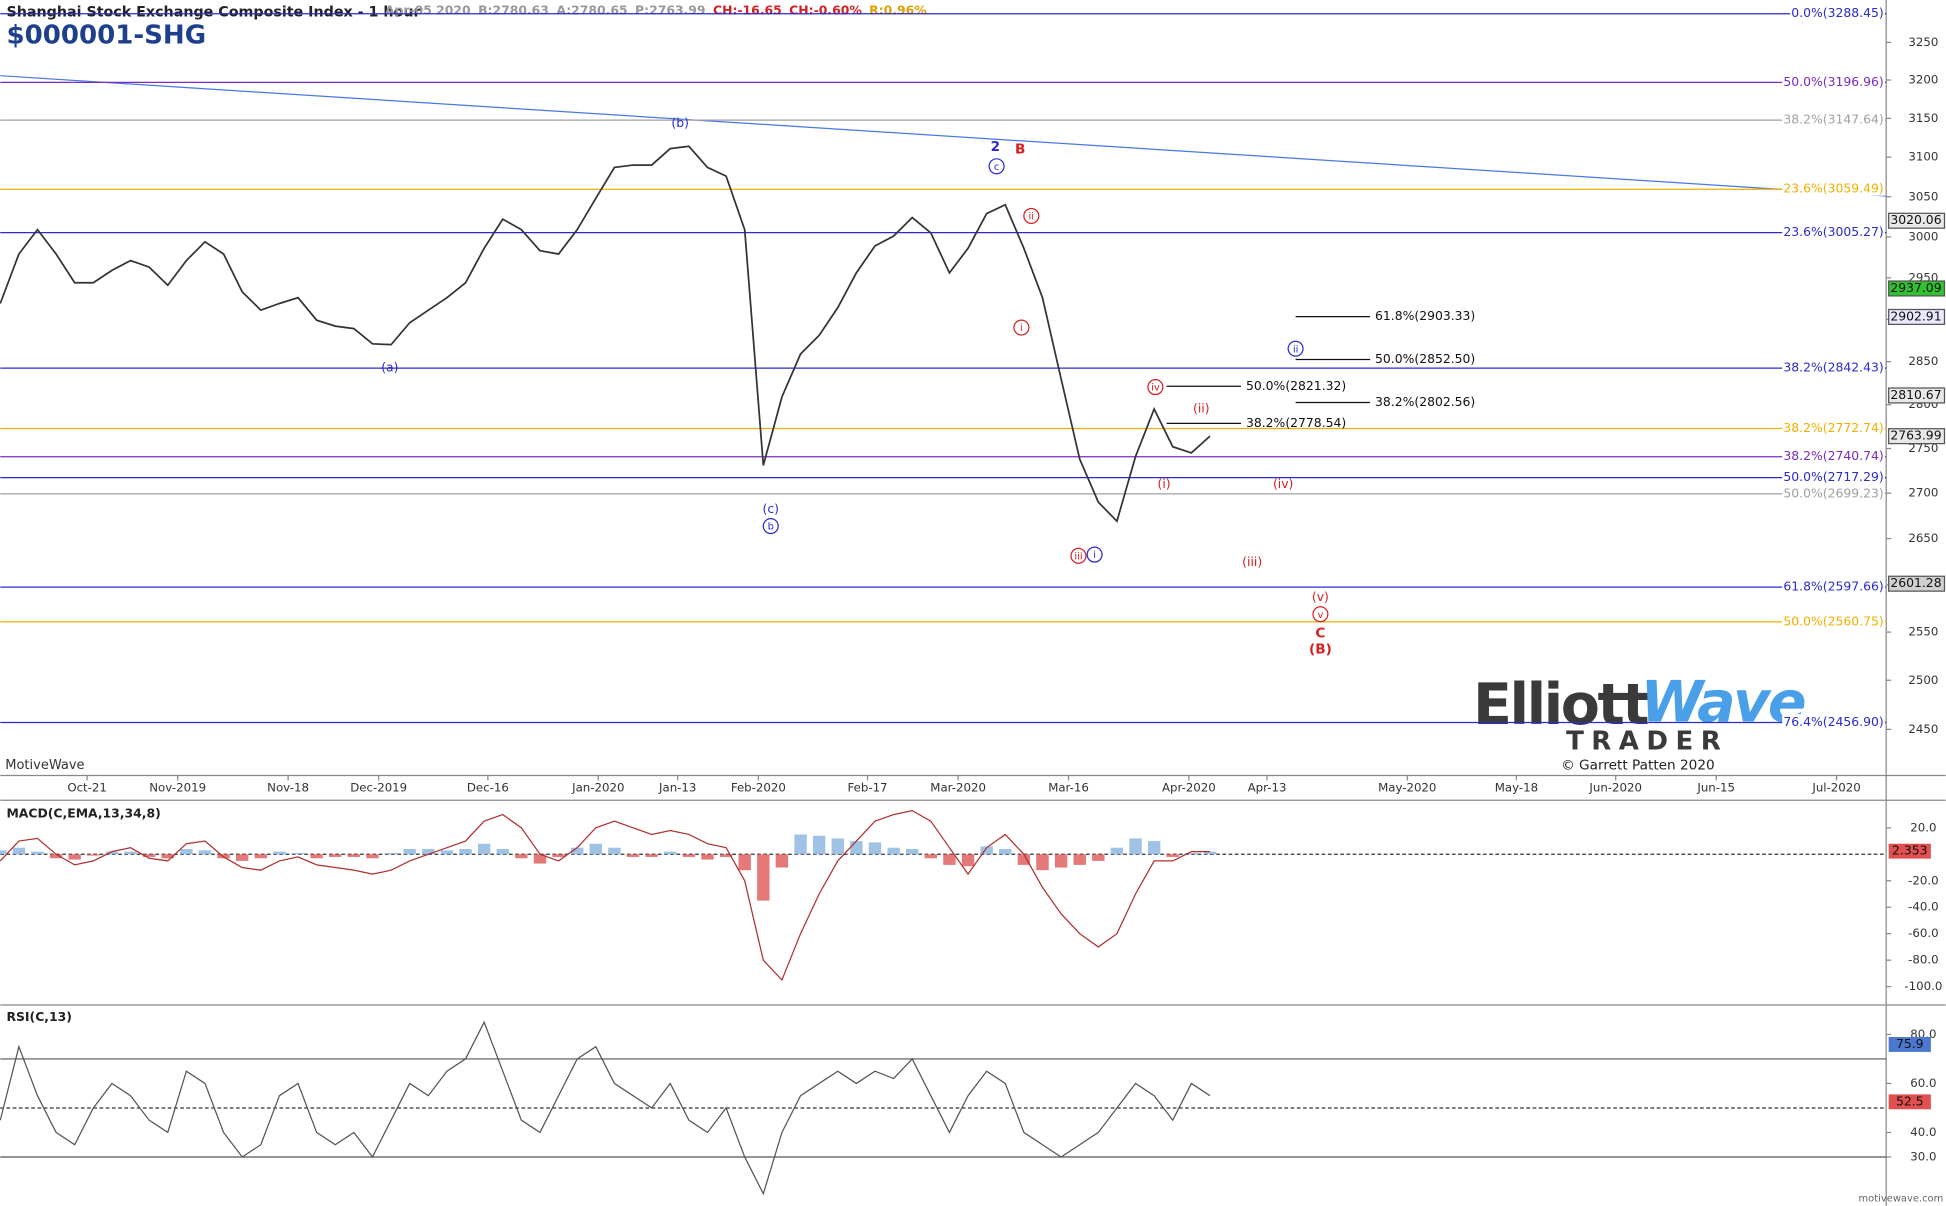  Describe the element at coordinates (1425, 315) in the screenshot. I see `target-label: 61.8%(2903.33)` at that location.